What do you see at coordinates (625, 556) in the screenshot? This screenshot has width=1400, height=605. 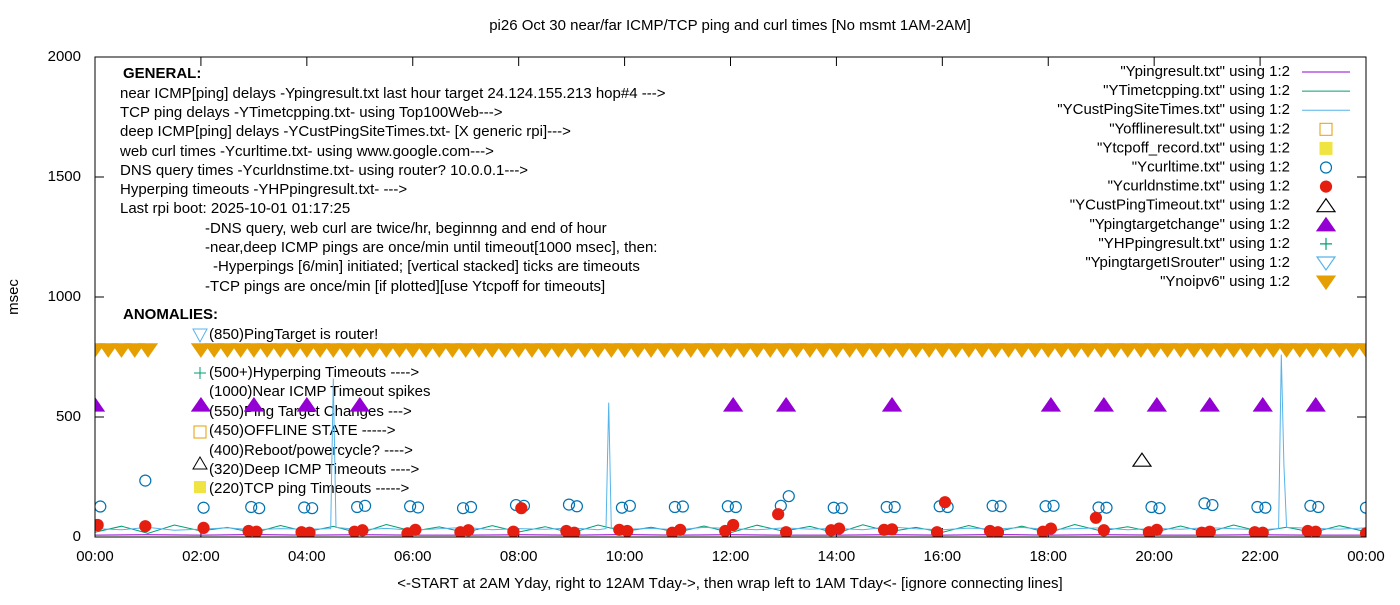 I see `x-tick-label: 10:00` at bounding box center [625, 556].